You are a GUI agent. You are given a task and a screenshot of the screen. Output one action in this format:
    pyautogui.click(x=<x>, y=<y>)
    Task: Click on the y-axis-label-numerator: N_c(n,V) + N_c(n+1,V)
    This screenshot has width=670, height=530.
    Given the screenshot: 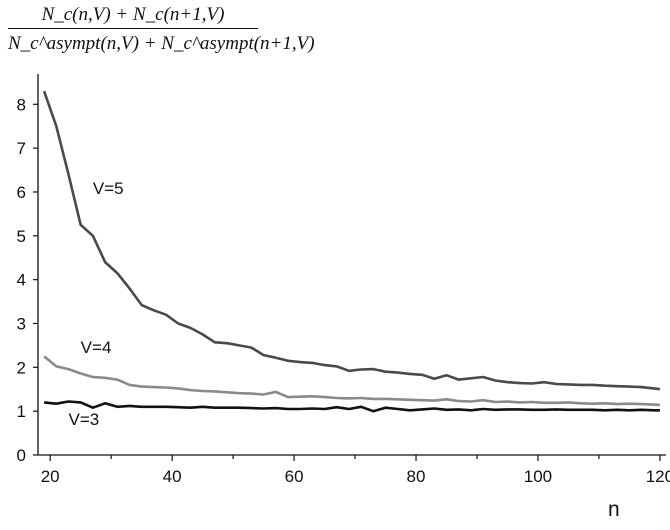 What is the action you would take?
    pyautogui.click(x=133, y=14)
    